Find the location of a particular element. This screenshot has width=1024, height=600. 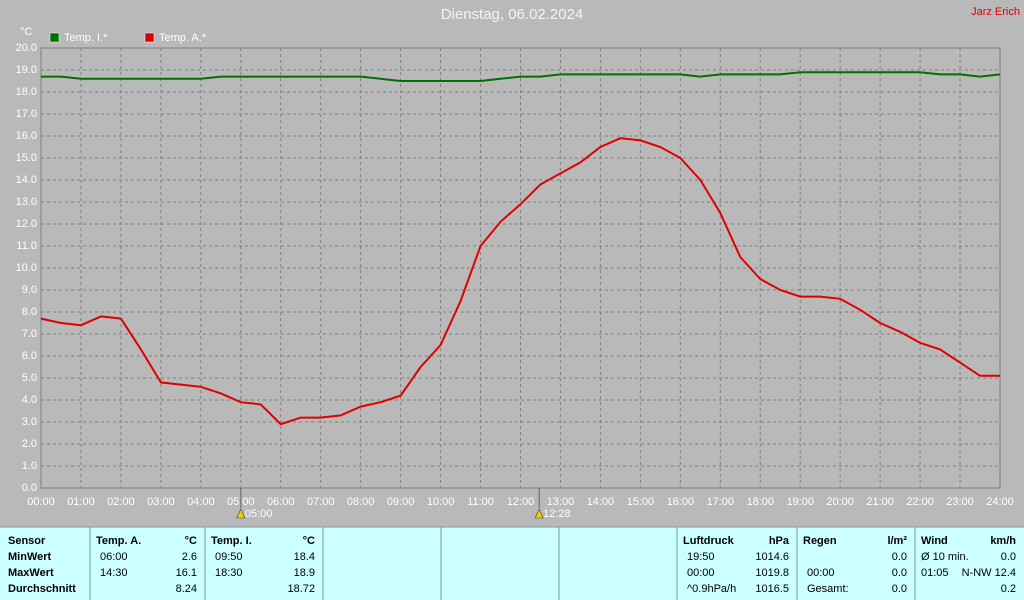

chart-title: Dienstag, 06.02.2024 is located at coordinates (512, 14).